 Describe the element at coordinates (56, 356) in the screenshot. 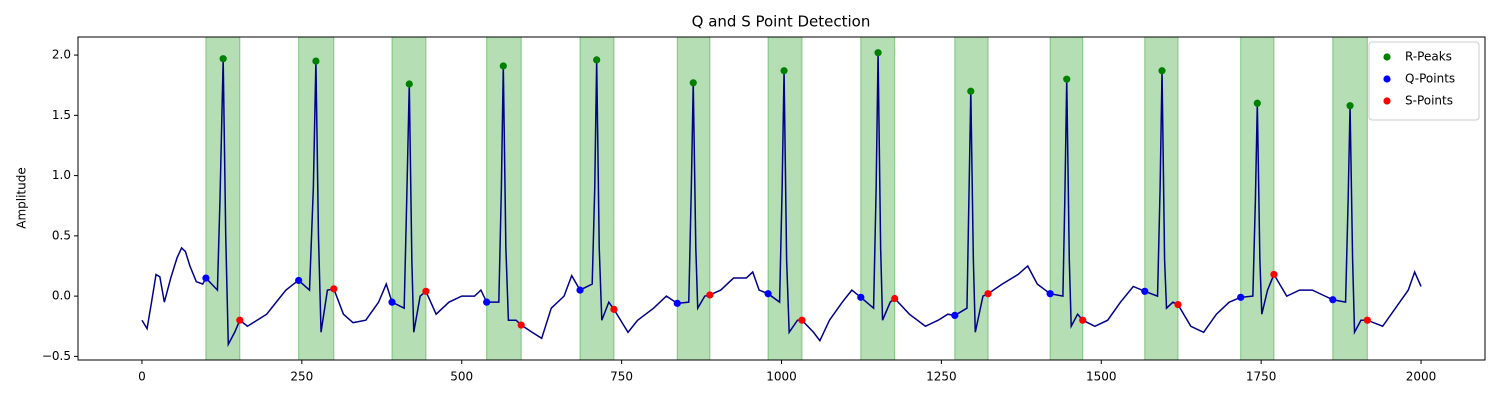

I see `y-tick-label: −0.5` at that location.